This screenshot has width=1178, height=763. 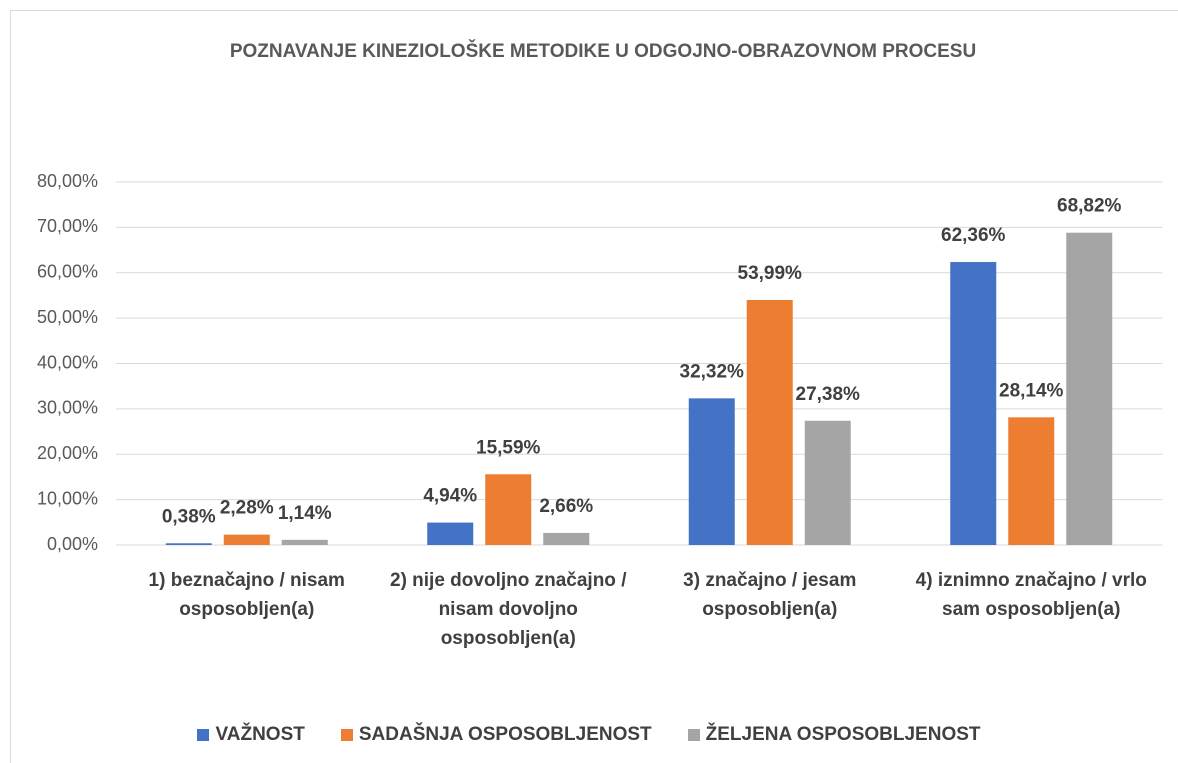 I want to click on legend-label: SADAŠNJA OSPOSOBLJENOST, so click(x=505, y=734).